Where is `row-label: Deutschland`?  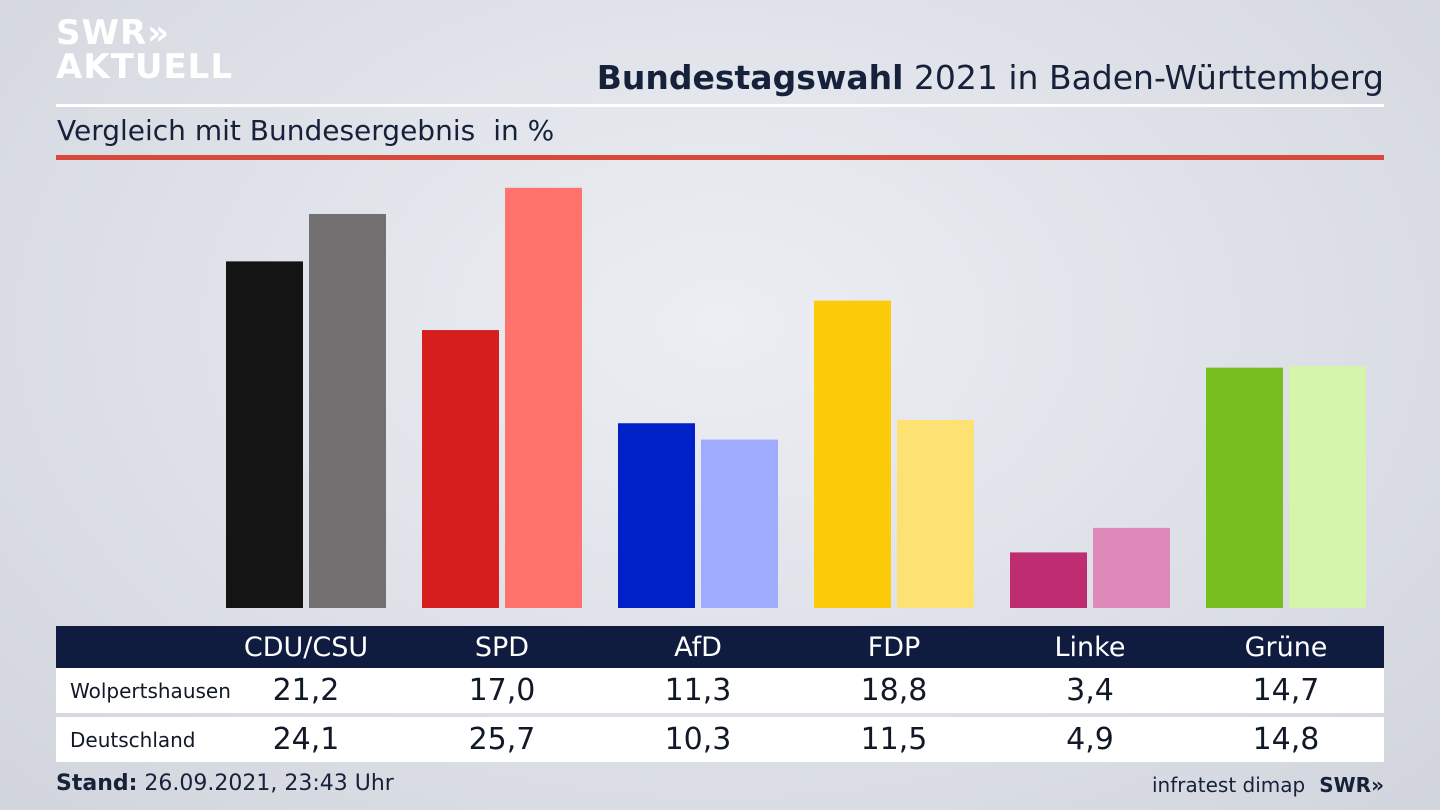 row-label: Deutschland is located at coordinates (133, 739).